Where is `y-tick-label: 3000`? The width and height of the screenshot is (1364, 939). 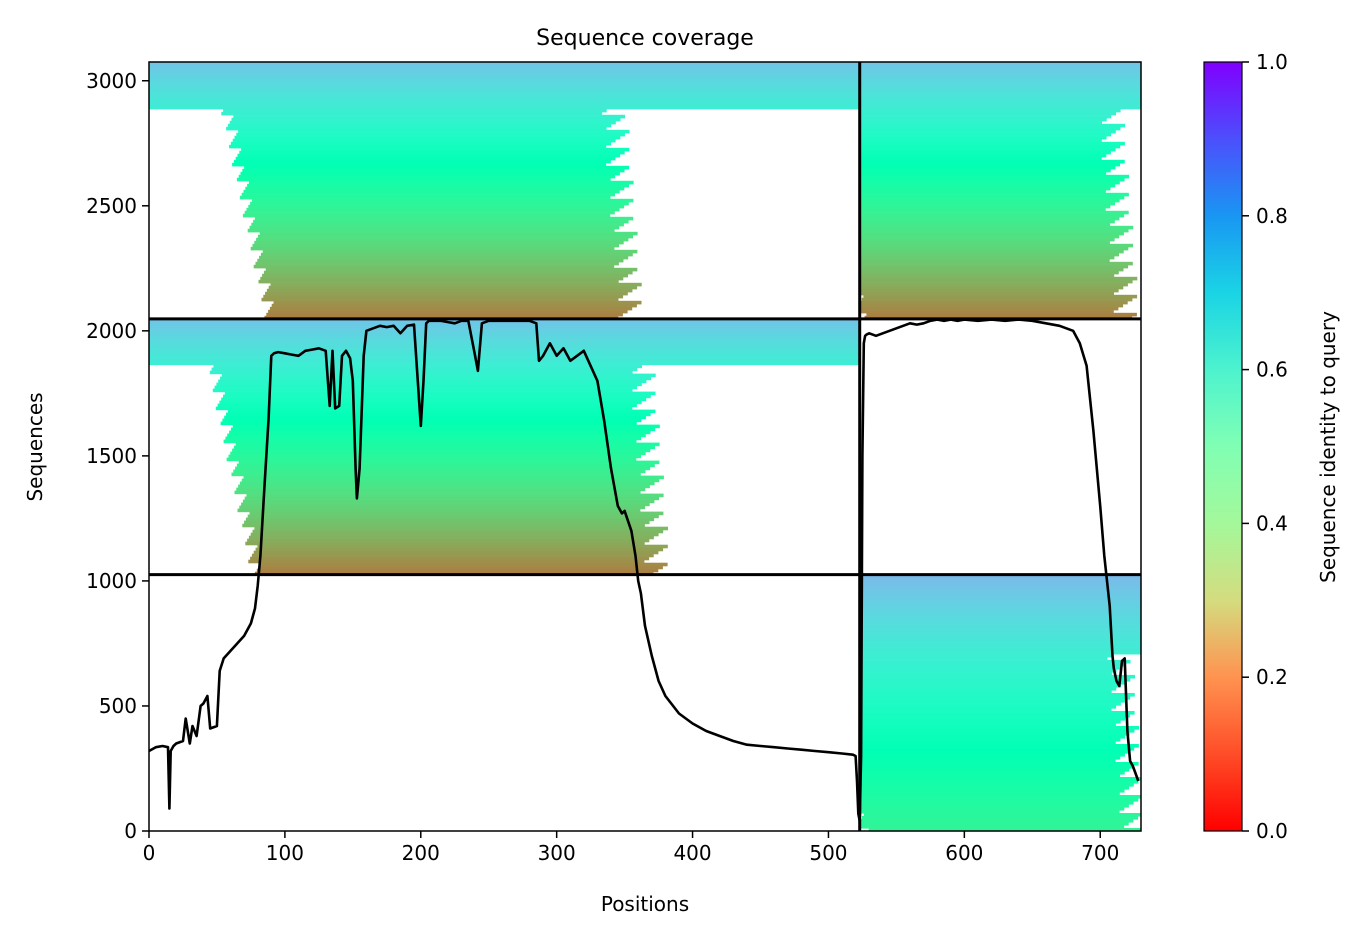 y-tick-label: 3000 is located at coordinates (111, 81).